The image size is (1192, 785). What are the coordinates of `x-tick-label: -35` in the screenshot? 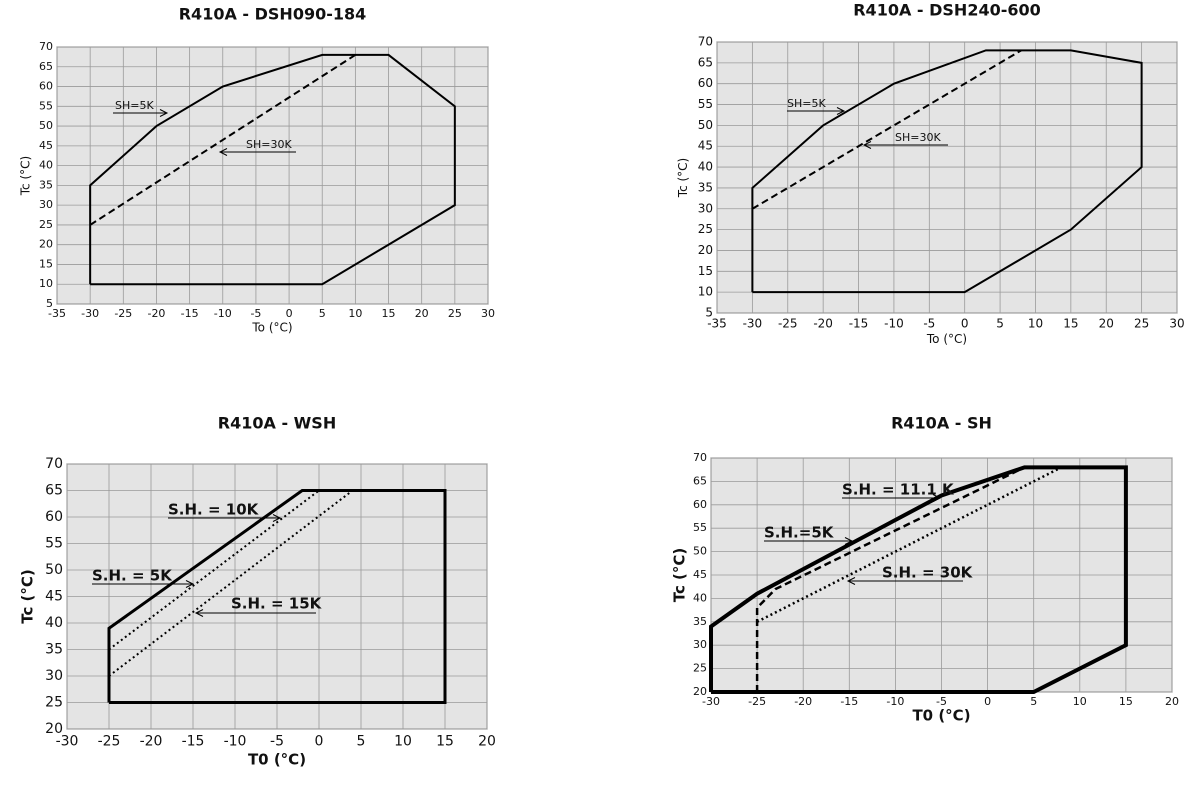 It's located at (57, 313).